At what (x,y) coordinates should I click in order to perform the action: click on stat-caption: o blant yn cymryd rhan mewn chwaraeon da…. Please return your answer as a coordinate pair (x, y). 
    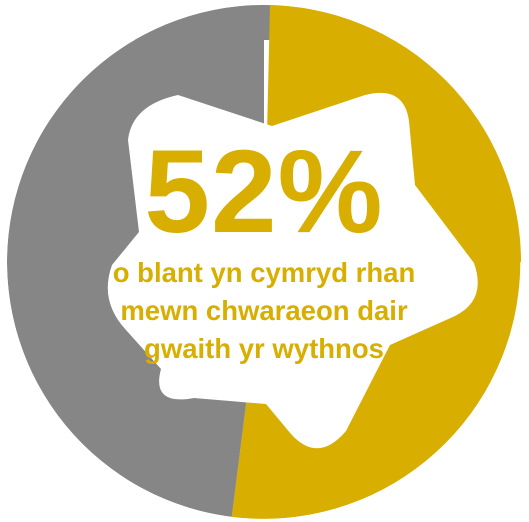
    Looking at the image, I should click on (264, 310).